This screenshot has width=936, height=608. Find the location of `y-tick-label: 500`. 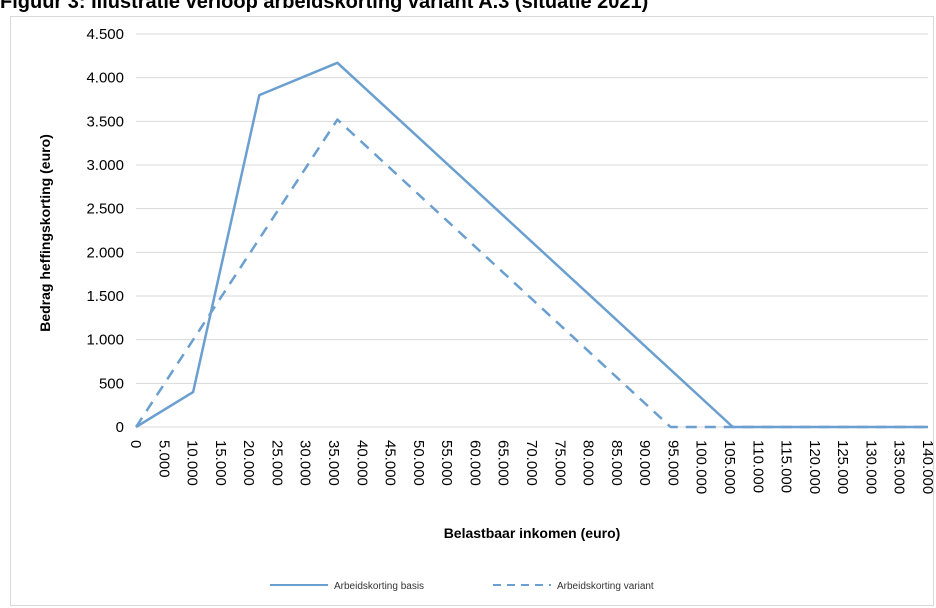

y-tick-label: 500 is located at coordinates (111, 383).